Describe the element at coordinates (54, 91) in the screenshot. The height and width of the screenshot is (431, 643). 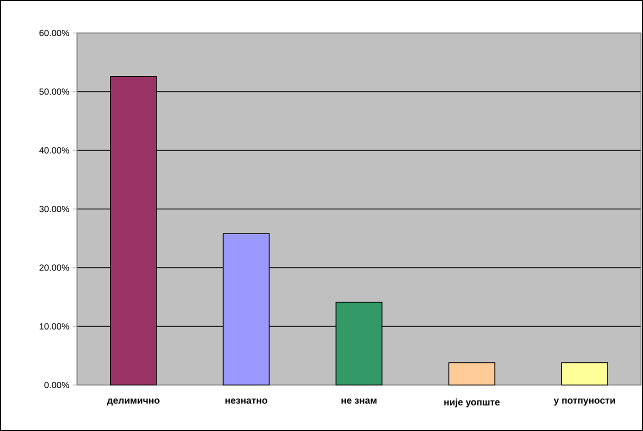
I see `y-tick-label: 50.00%` at that location.